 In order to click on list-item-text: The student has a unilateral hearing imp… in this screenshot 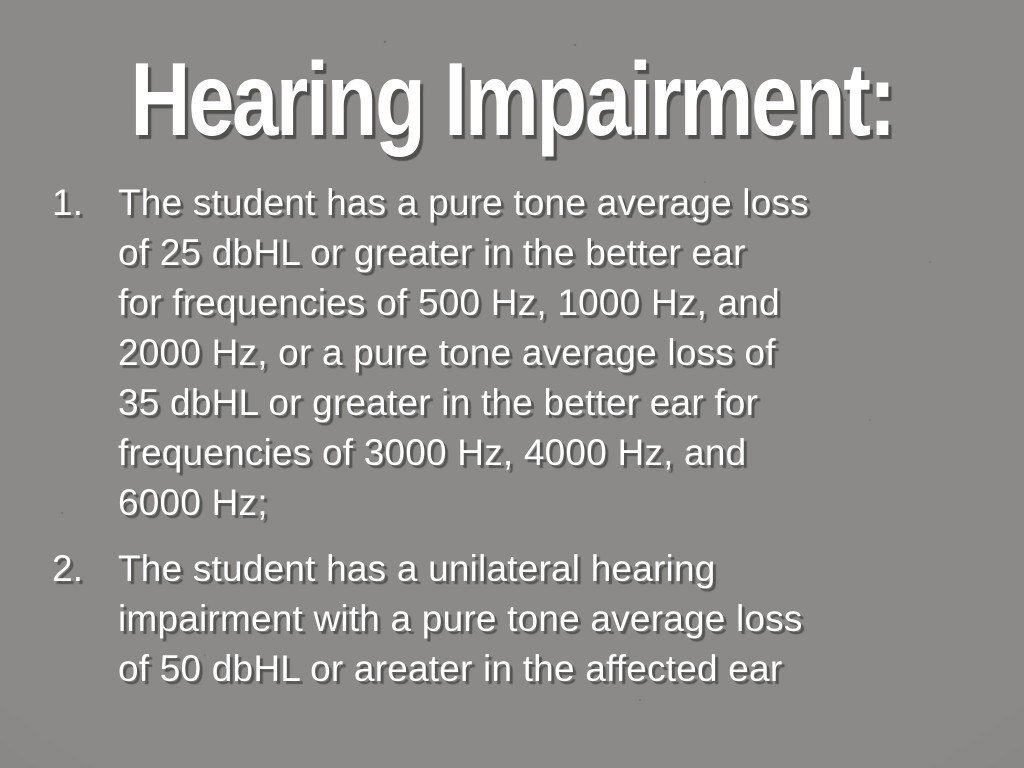, I will do `click(460, 618)`.